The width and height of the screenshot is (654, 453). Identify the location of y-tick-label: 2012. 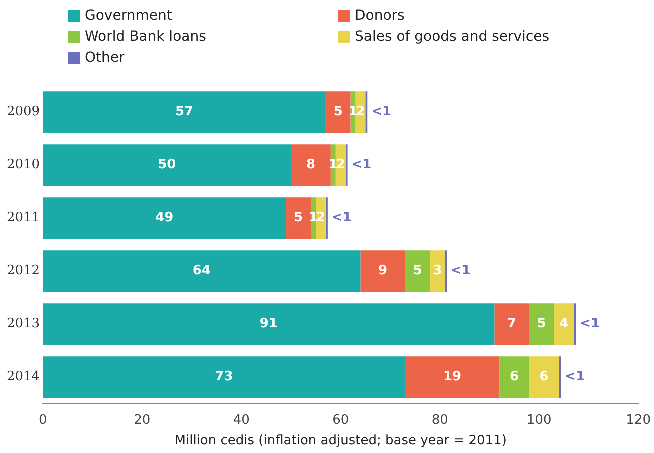
(23, 271).